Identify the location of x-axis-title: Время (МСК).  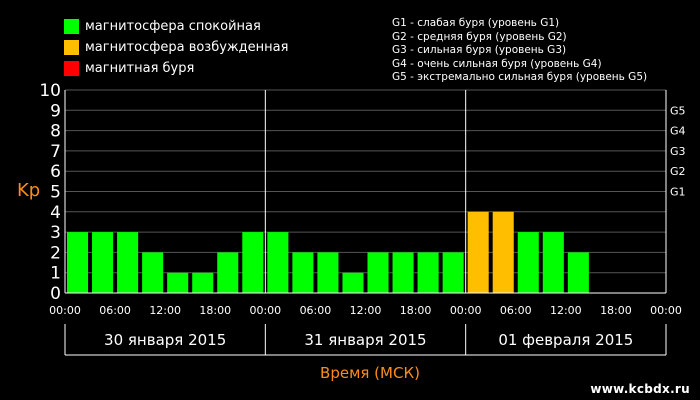
(370, 373).